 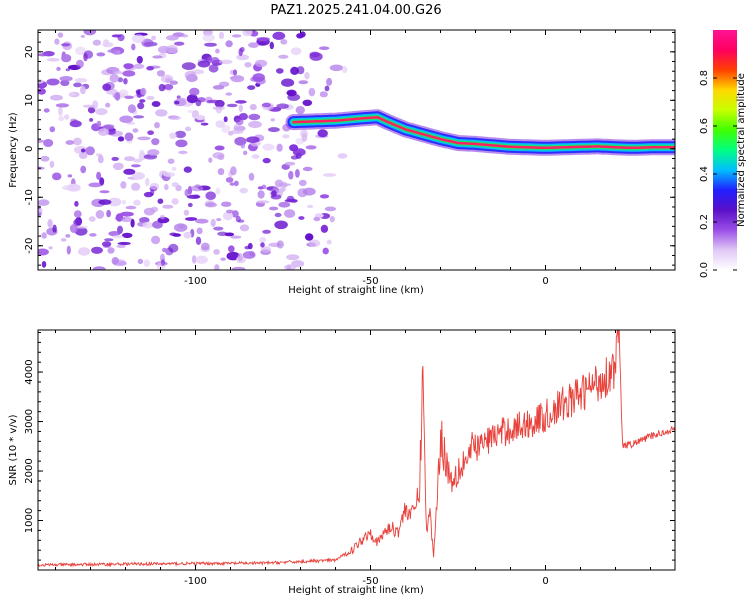 I want to click on y-tick-label: 3000, so click(x=29, y=421).